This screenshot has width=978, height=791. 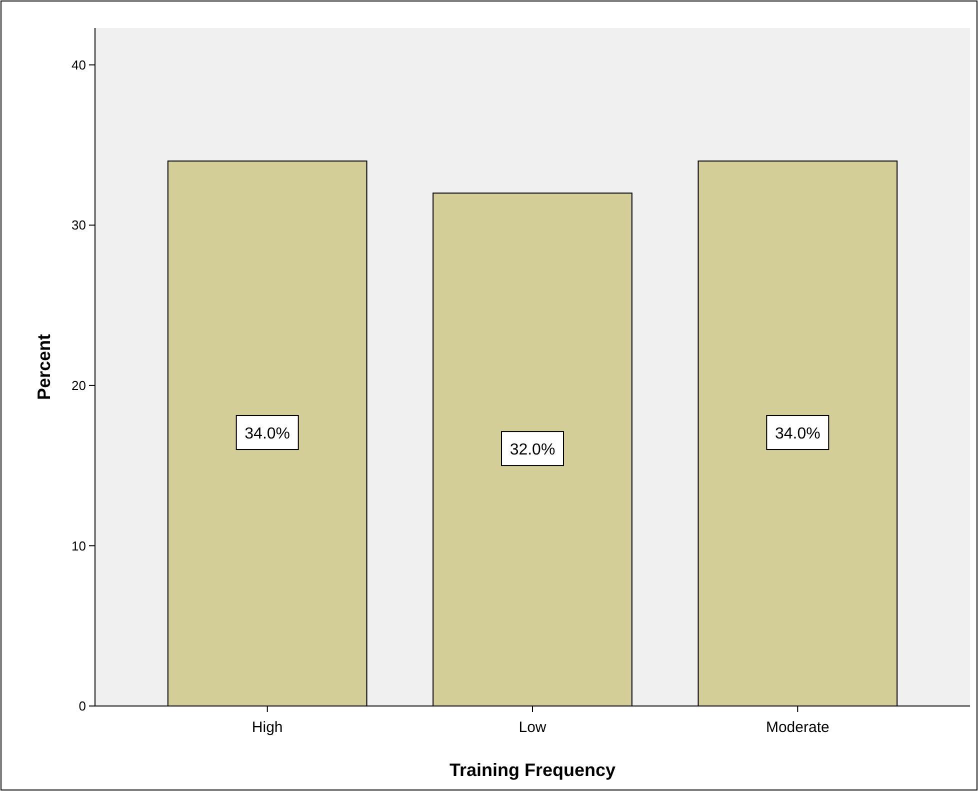 What do you see at coordinates (798, 727) in the screenshot?
I see `x-tick-label: Moderate` at bounding box center [798, 727].